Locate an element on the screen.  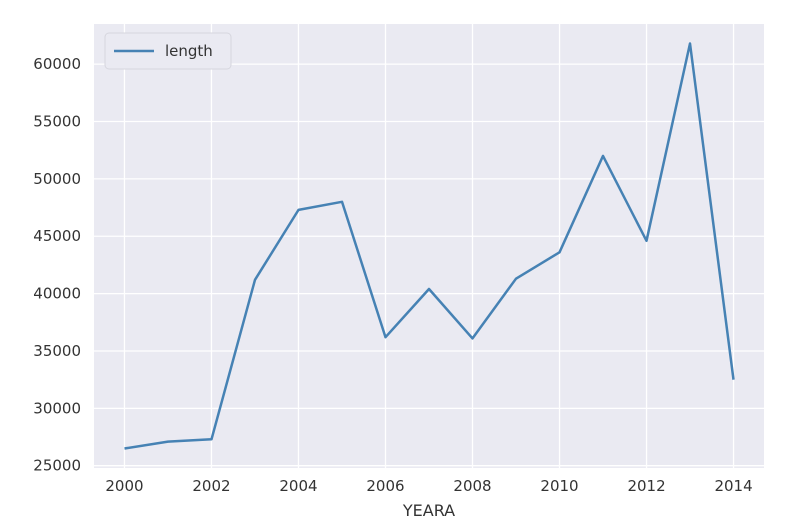
x-tick-label: 2006 is located at coordinates (385, 486).